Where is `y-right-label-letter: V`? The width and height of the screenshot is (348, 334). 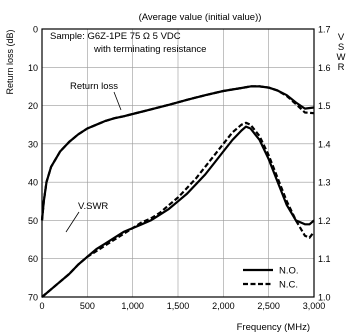 y-right-label-letter: V is located at coordinates (341, 37).